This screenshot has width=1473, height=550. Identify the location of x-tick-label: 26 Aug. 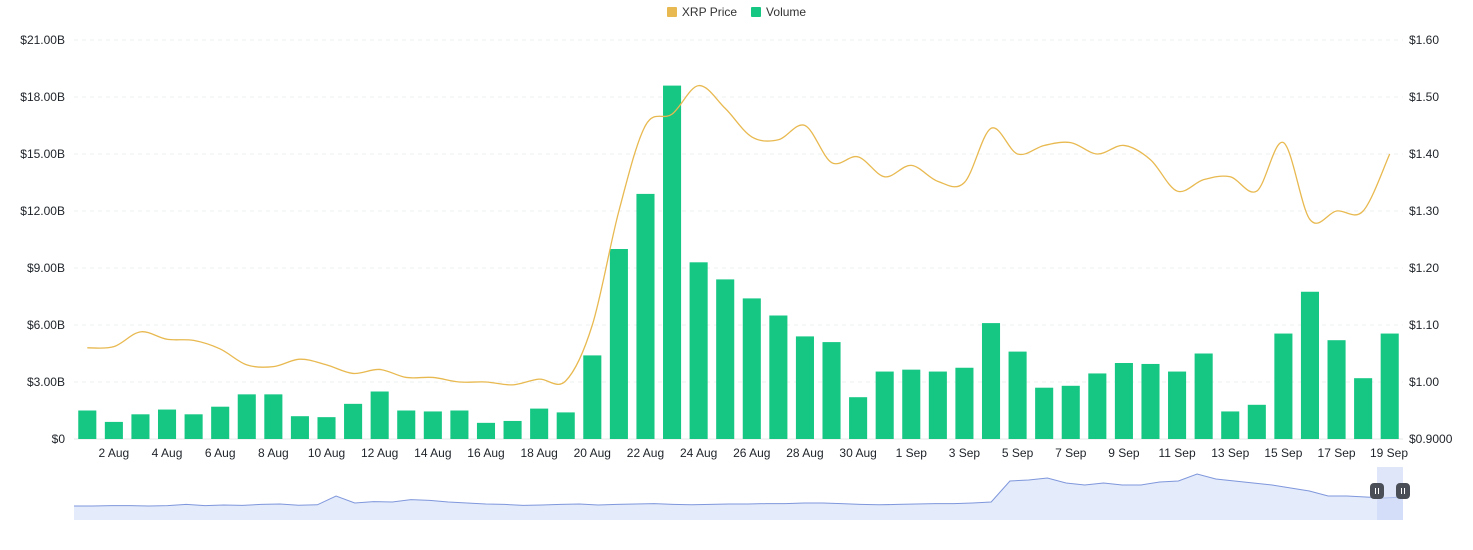
(751, 453).